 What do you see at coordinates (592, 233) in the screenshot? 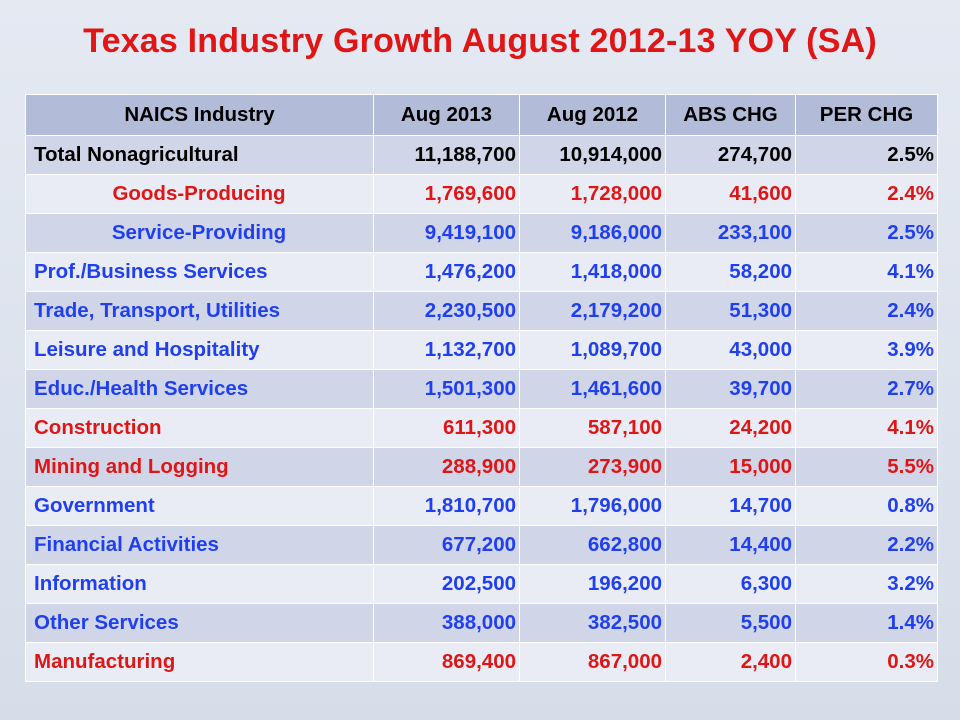
I see `aug-2012-cell: 9,186,000` at bounding box center [592, 233].